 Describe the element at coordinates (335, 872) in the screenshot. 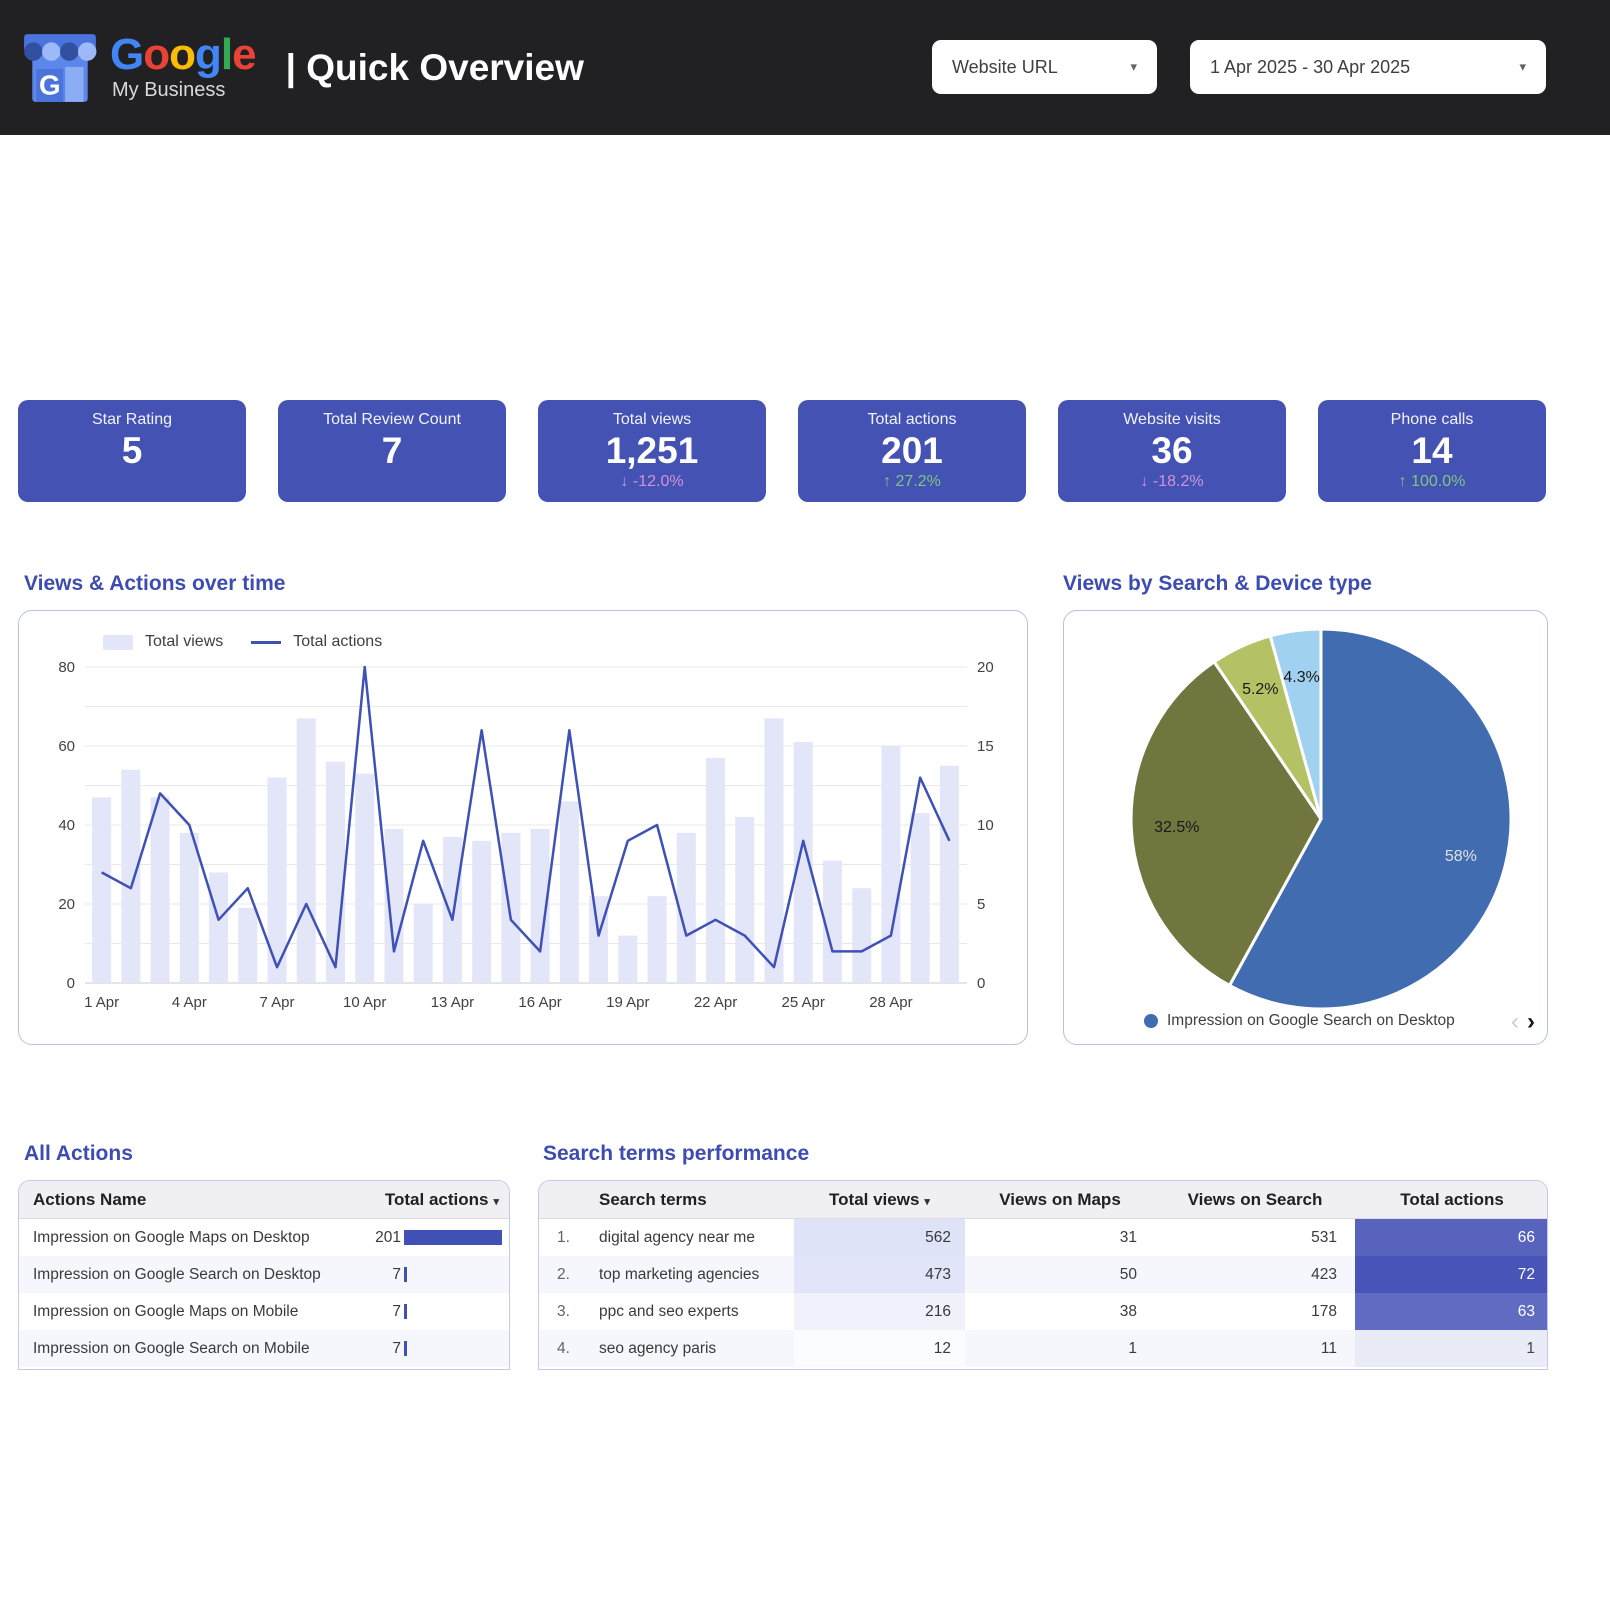

I see `bar-total-views-9-Apr` at that location.